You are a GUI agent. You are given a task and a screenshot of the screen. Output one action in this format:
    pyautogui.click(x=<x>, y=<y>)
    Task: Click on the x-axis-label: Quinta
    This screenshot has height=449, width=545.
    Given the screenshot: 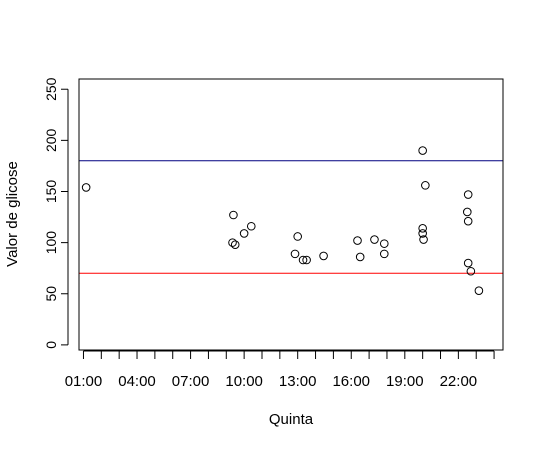 What is the action you would take?
    pyautogui.click(x=291, y=419)
    